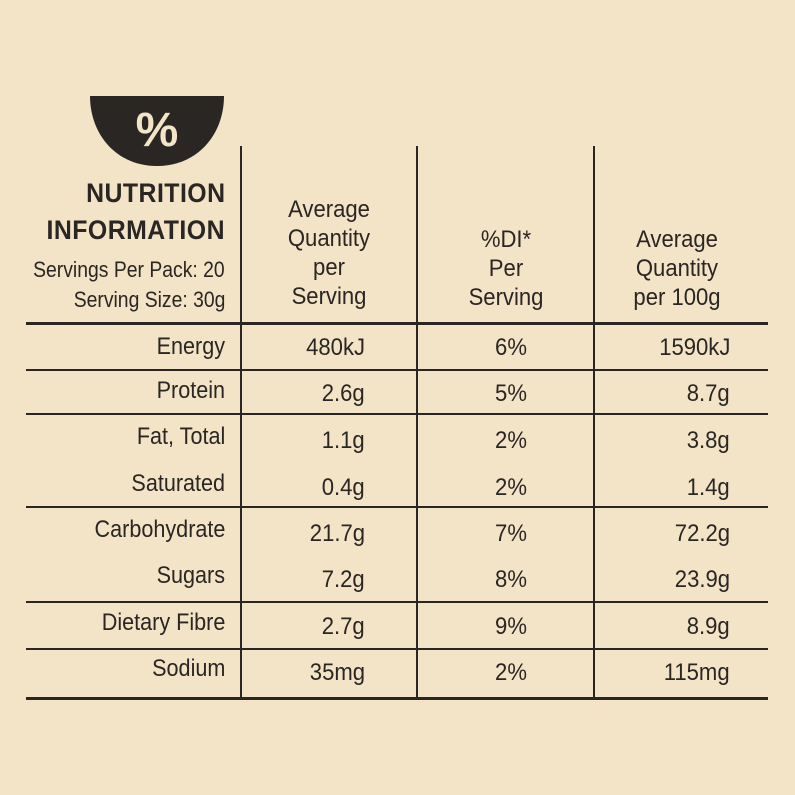  Describe the element at coordinates (708, 626) in the screenshot. I see `per-100g-value: 8.9g` at that location.